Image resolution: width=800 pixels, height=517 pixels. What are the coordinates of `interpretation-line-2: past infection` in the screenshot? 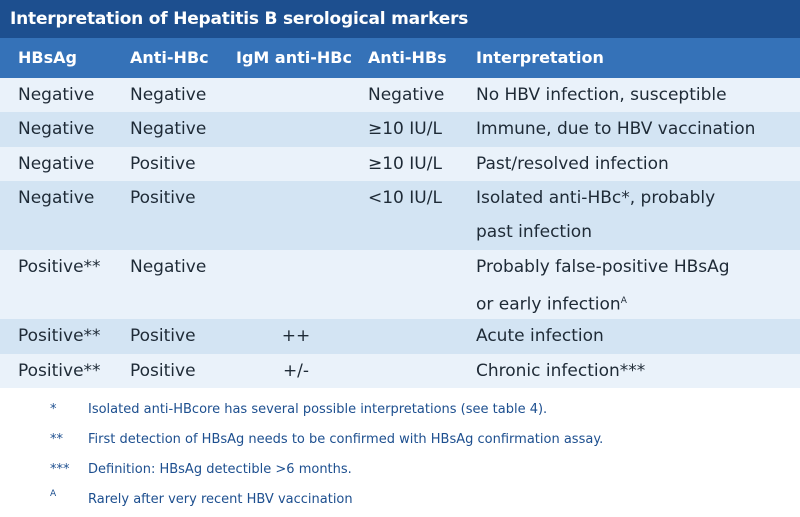 It's located at (534, 232).